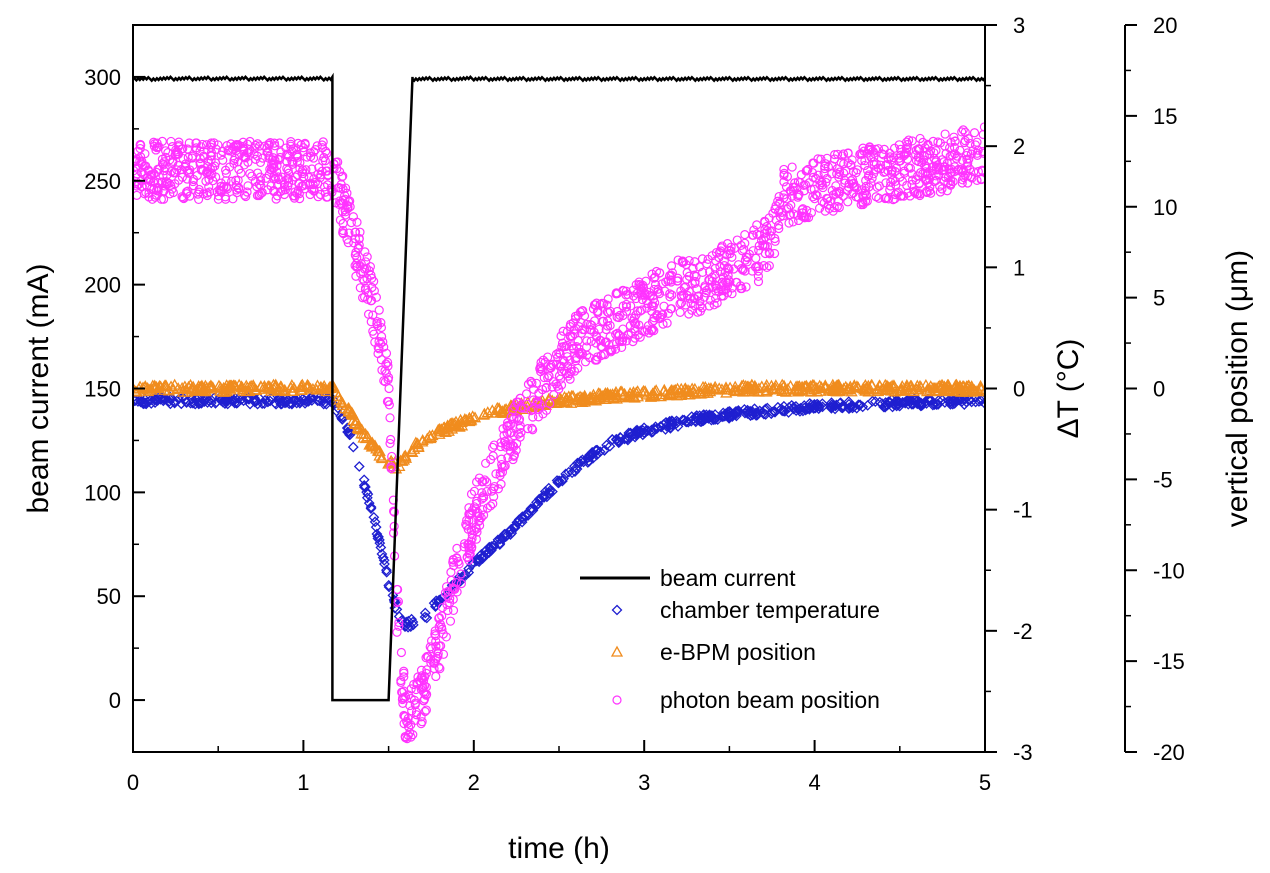  Describe the element at coordinates (1163, 479) in the screenshot. I see `right2-tick-label: -5` at that location.